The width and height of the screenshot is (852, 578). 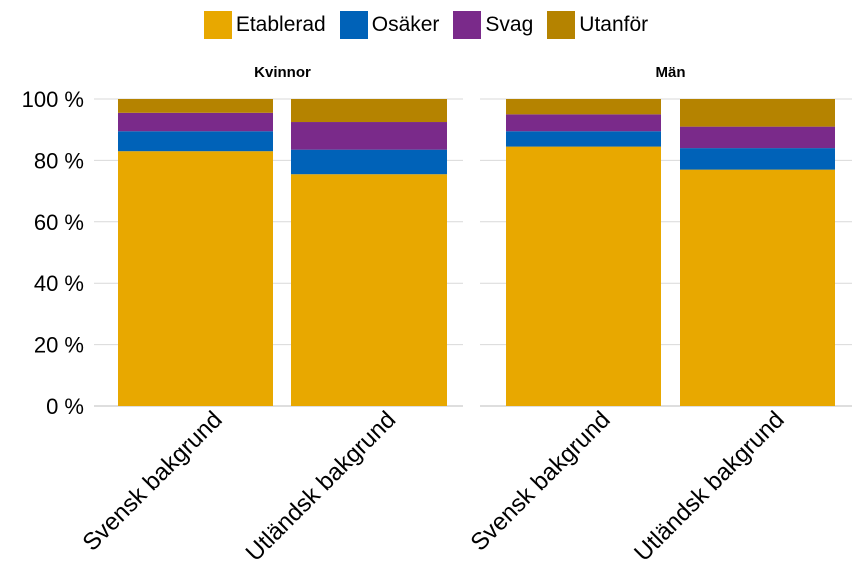 I want to click on legend-label-etablerad: Etablerad, so click(x=280, y=24).